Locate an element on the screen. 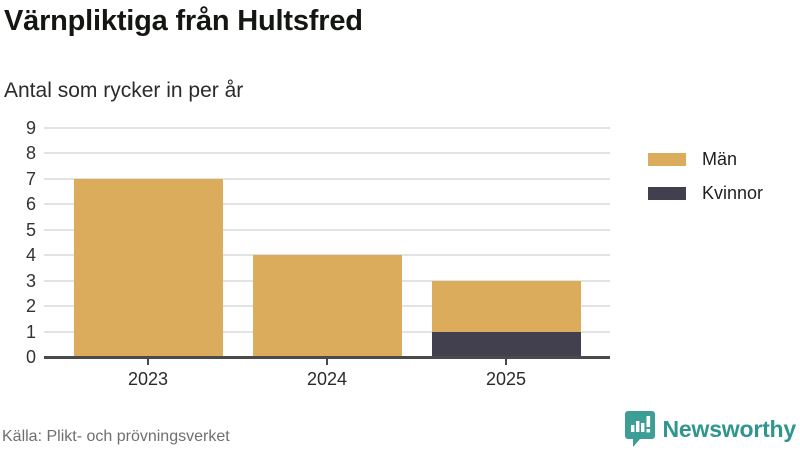 This screenshot has height=450, width=800. x-axis-line is located at coordinates (327, 357).